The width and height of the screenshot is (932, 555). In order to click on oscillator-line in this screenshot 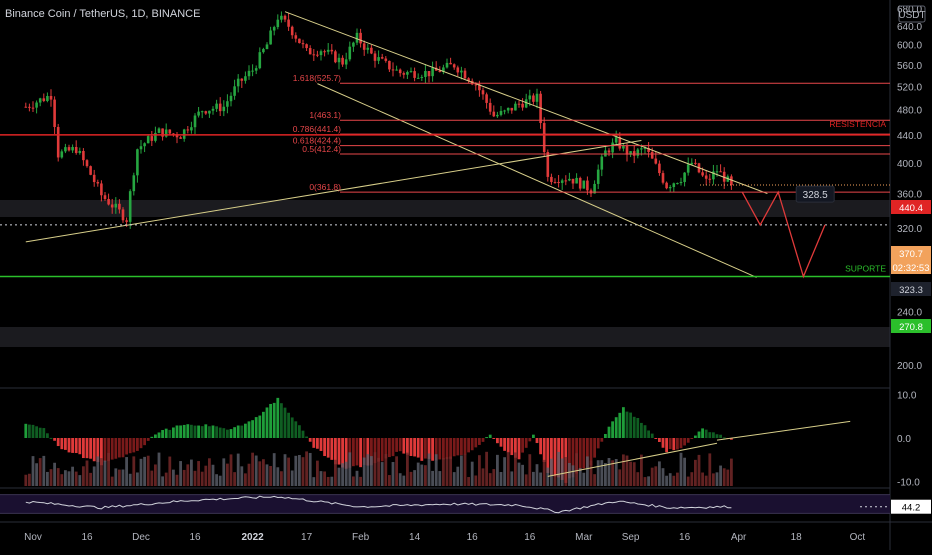, I will do `click(378, 504)`.